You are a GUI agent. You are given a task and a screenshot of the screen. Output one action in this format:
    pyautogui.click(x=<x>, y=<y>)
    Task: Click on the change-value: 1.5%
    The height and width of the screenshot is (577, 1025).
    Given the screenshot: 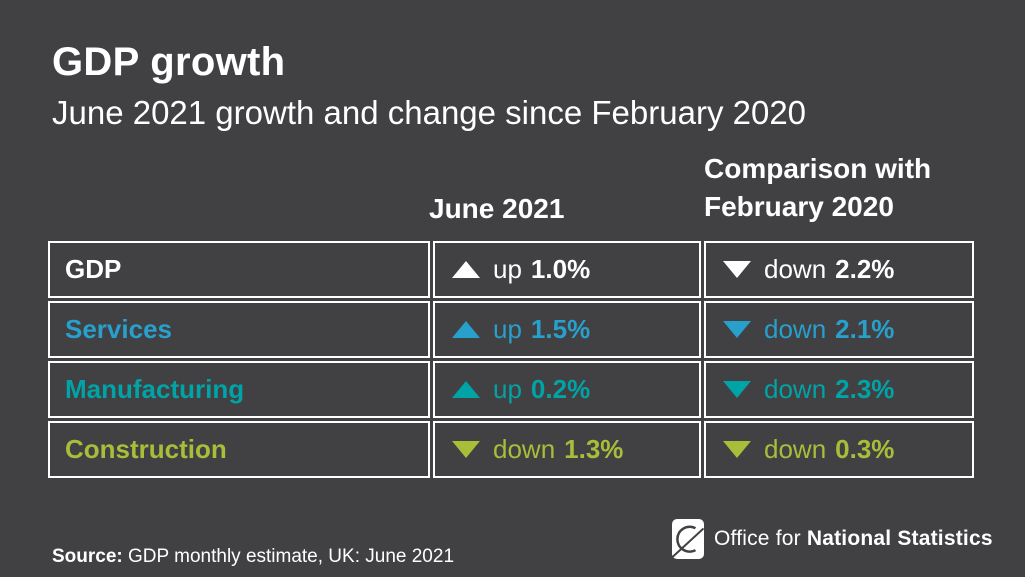 What is the action you would take?
    pyautogui.click(x=560, y=329)
    